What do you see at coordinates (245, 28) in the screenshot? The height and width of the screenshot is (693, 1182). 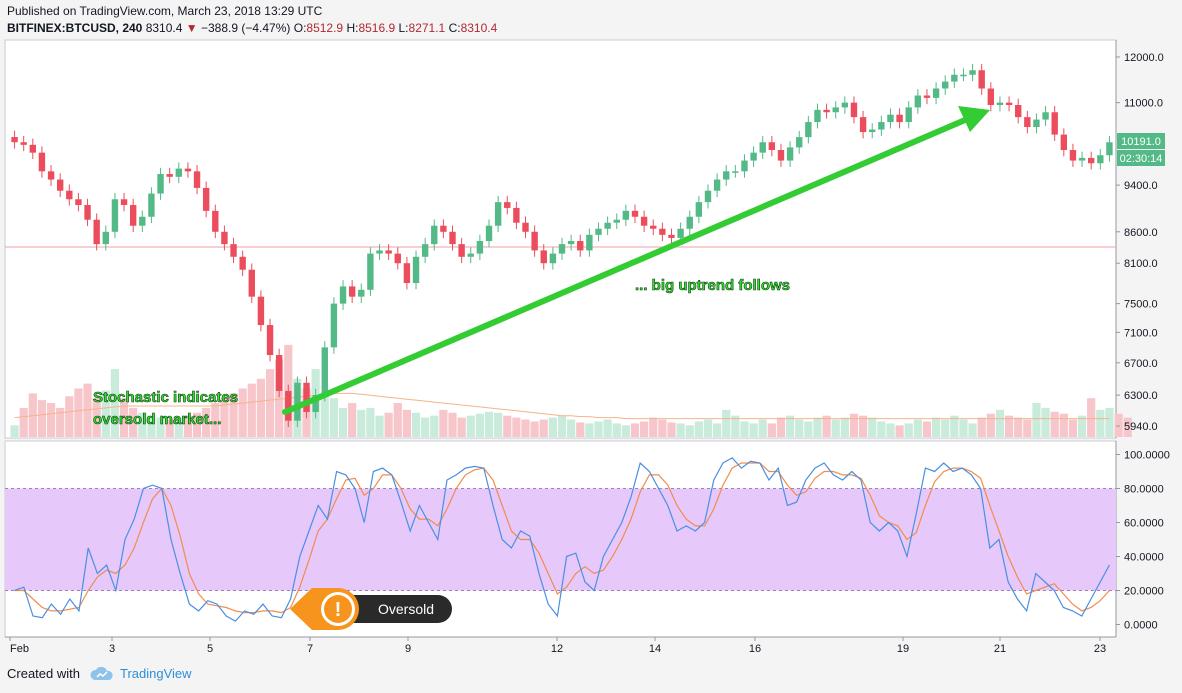 I see `price-change: −388.9 (−4.47%)` at bounding box center [245, 28].